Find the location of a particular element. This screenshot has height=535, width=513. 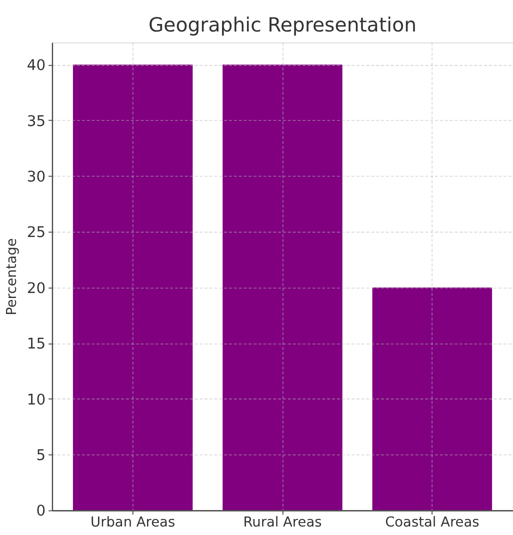

x-tick-label: Urban Areas is located at coordinates (133, 522).